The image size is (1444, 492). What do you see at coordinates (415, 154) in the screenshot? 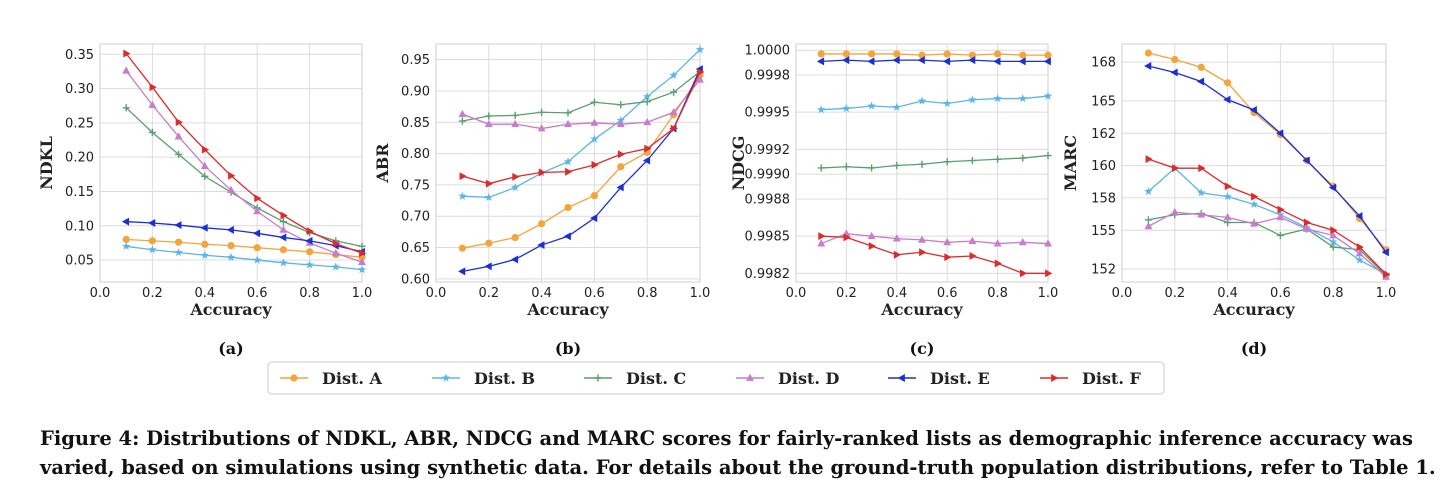
I see `y-tick-label: 0.80` at bounding box center [415, 154].